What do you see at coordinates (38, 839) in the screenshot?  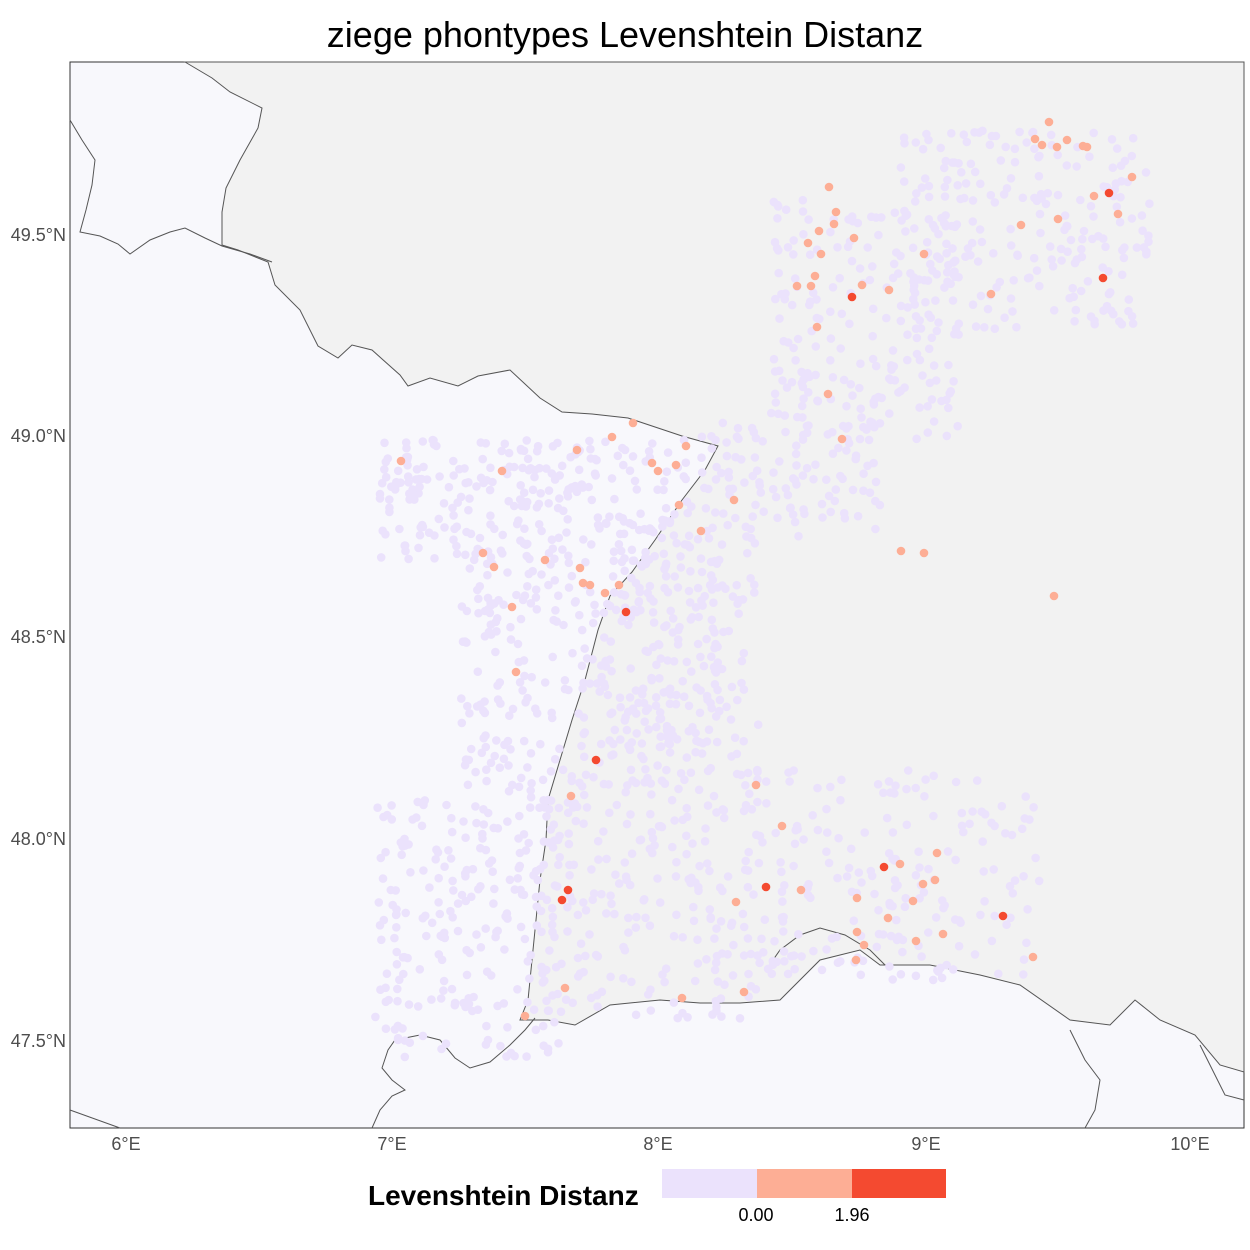 I see `y-tick-label: 48.0°N` at bounding box center [38, 839].